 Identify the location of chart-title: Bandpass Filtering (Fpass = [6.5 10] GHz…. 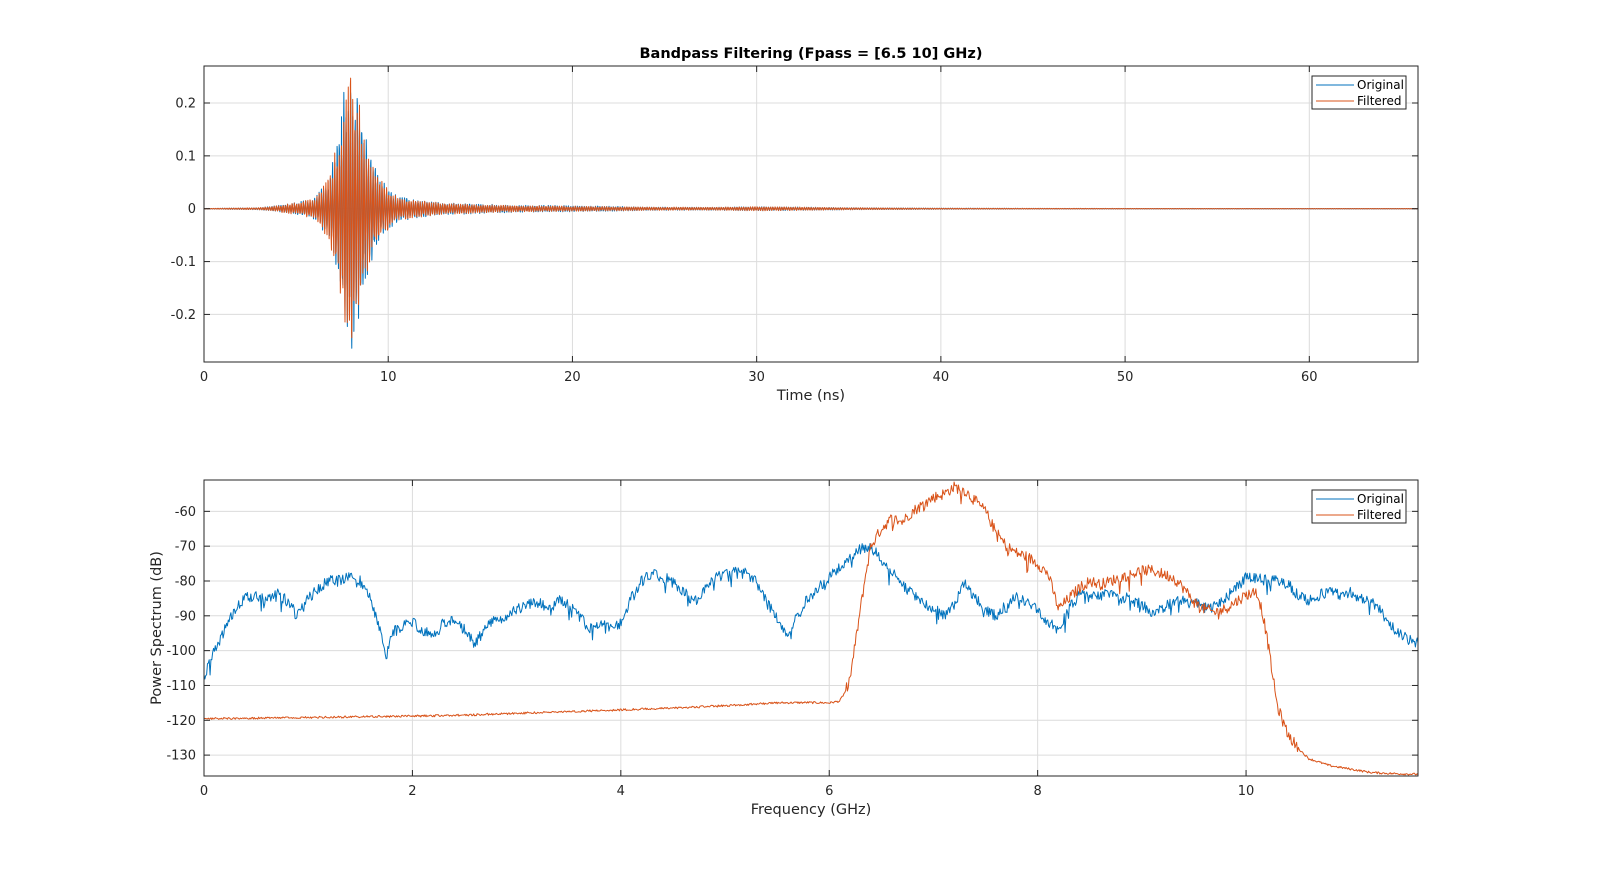
(810, 54).